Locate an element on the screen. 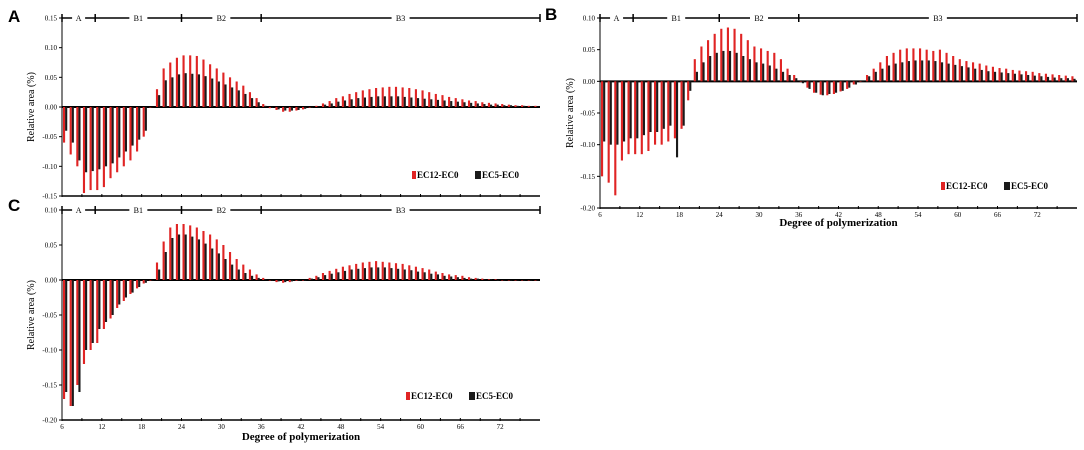  y-axis-label: Relative area (%) is located at coordinates (570, 113).